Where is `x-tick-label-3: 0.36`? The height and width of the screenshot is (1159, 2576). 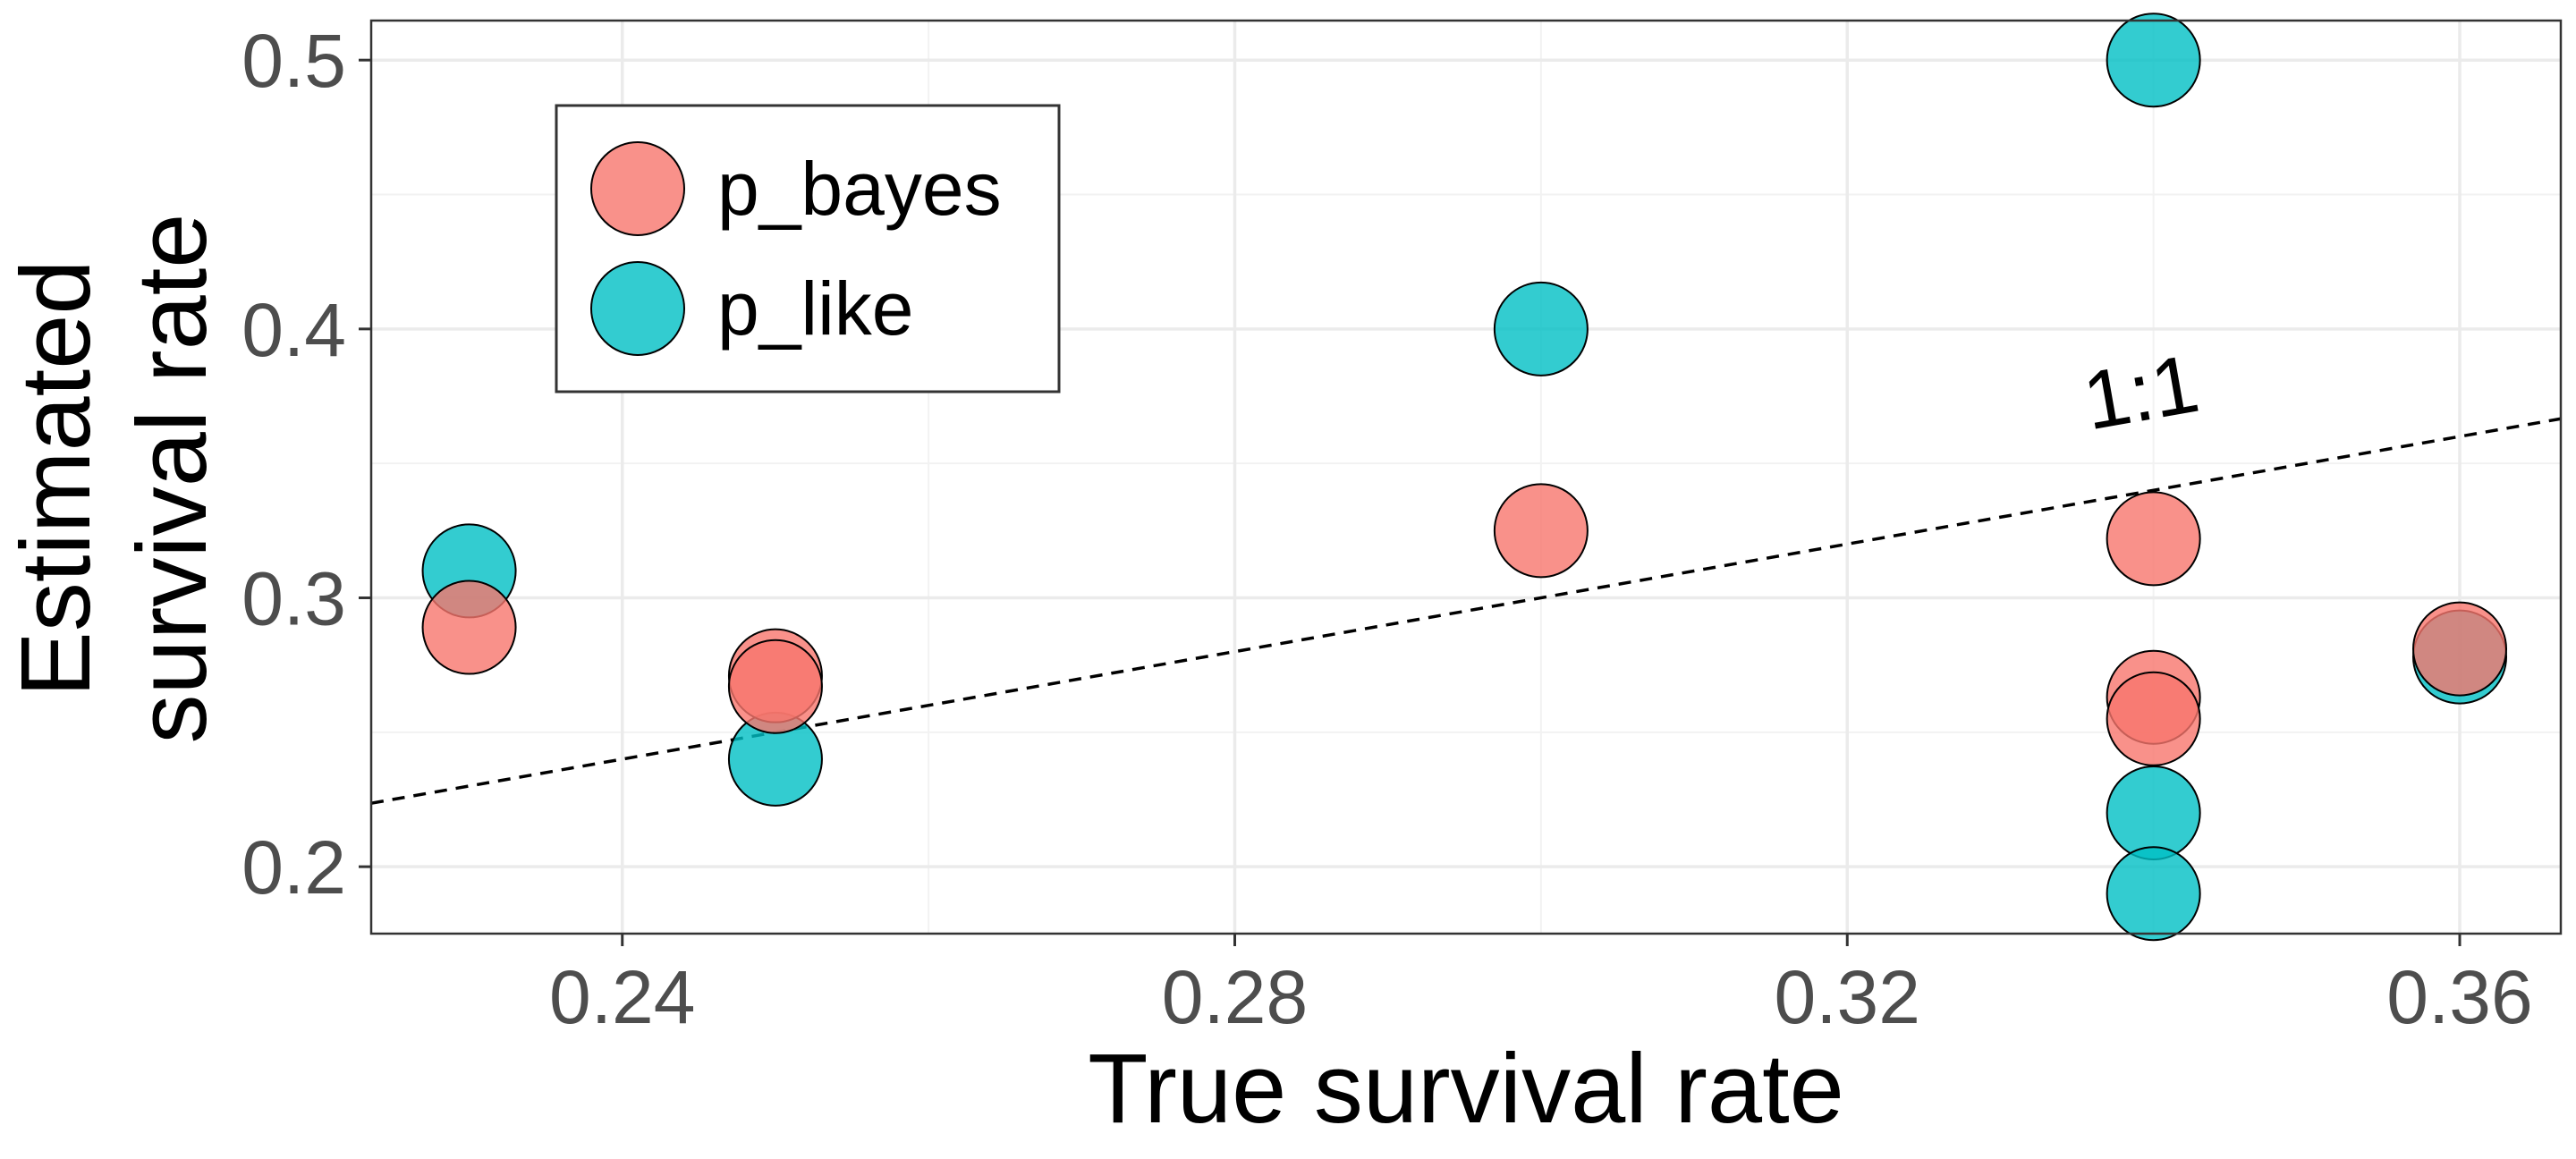 x-tick-label-3: 0.36 is located at coordinates (2459, 997).